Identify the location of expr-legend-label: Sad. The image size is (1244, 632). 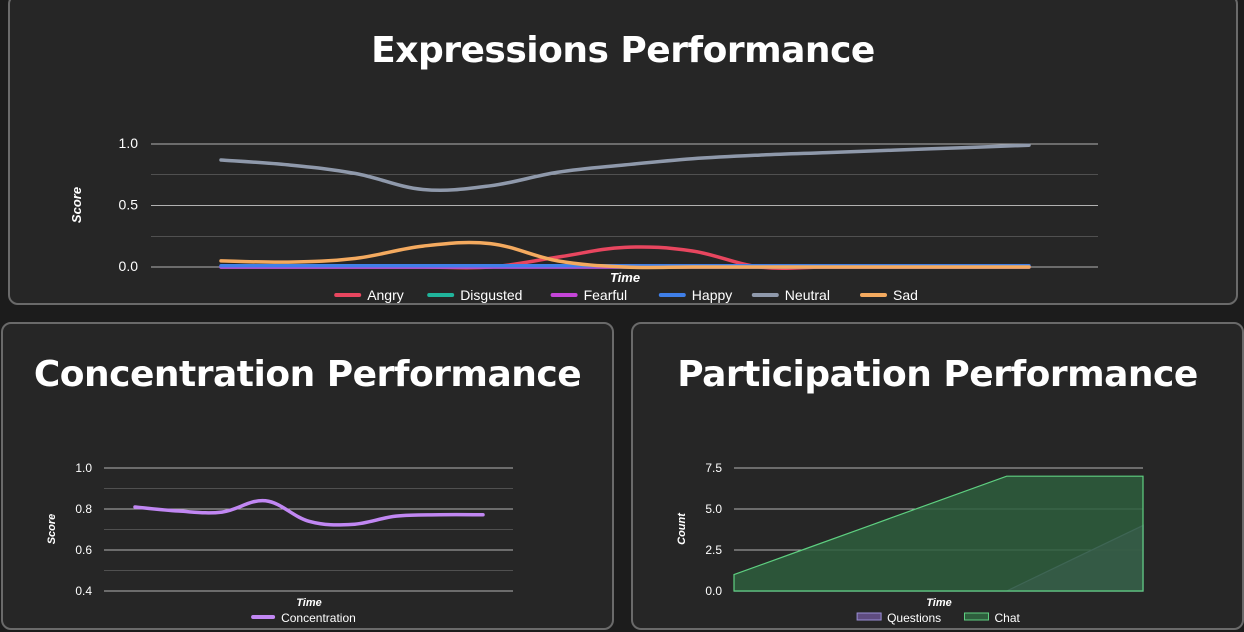
(905, 295).